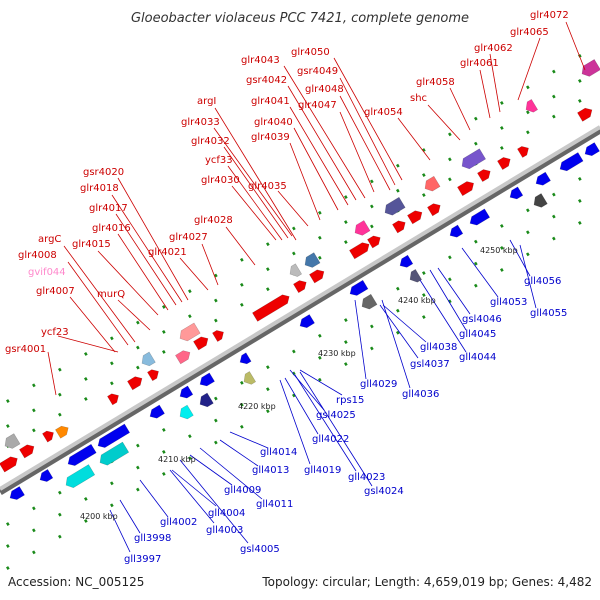  I want to click on gene-label: gll4038, so click(438, 347).